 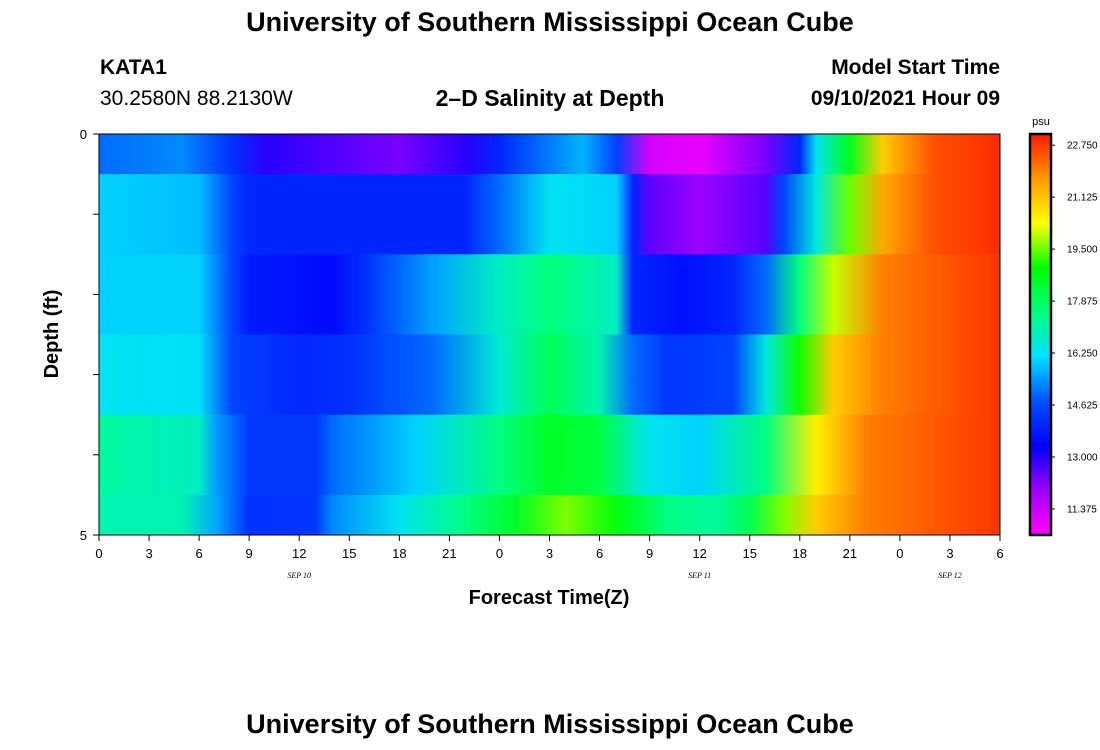 What do you see at coordinates (1082, 354) in the screenshot?
I see `colorbar-tick-label: 16.250` at bounding box center [1082, 354].